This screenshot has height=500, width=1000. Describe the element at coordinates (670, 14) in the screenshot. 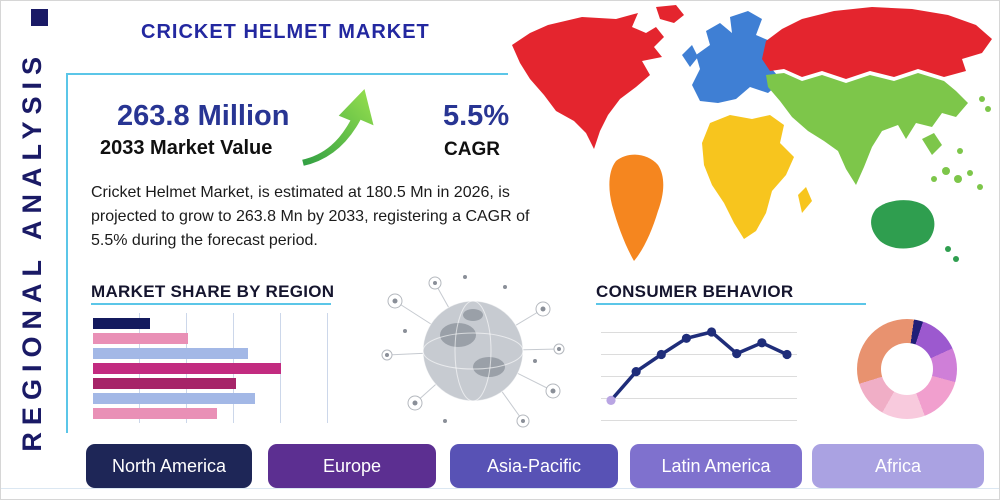

I see `map-greenland` at that location.